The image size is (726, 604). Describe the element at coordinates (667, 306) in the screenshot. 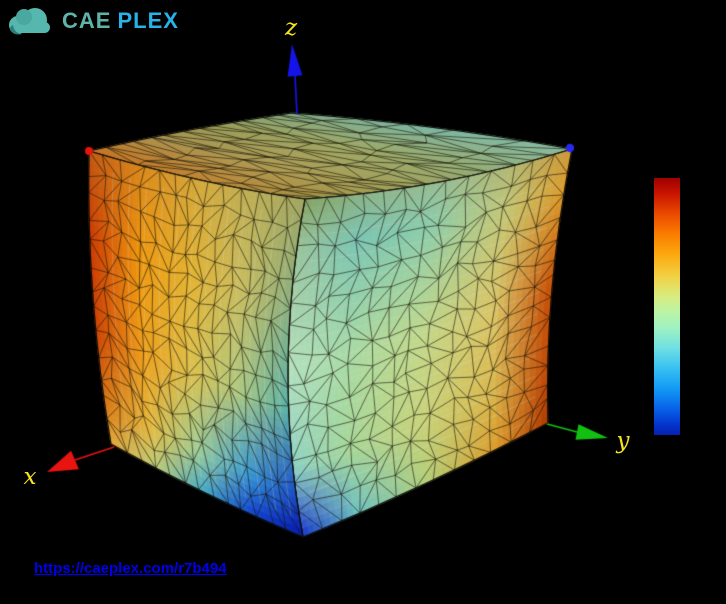

I see `colorbar` at that location.